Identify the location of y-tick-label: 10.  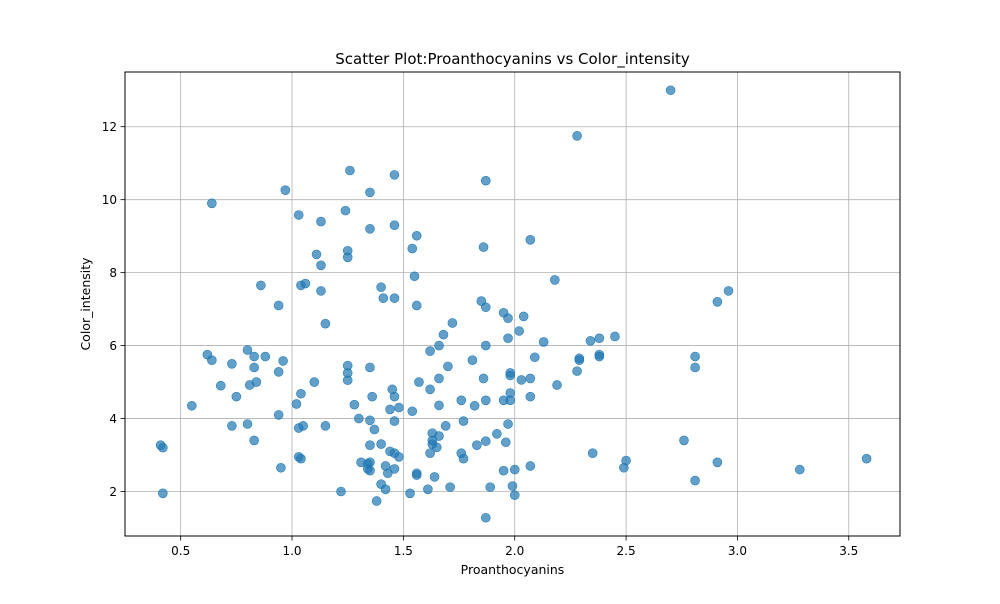
(109, 200).